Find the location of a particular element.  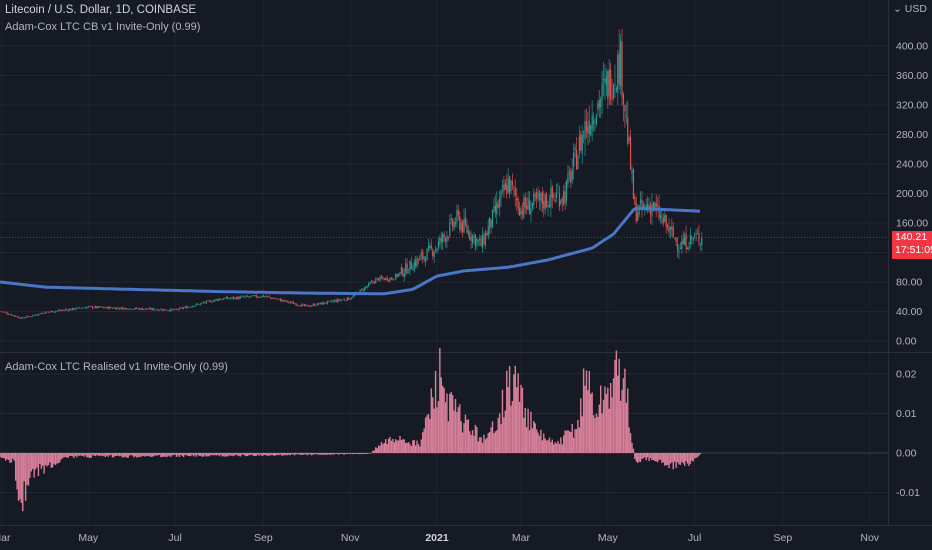

price-scale-settings: ⌄ USD is located at coordinates (910, 9).